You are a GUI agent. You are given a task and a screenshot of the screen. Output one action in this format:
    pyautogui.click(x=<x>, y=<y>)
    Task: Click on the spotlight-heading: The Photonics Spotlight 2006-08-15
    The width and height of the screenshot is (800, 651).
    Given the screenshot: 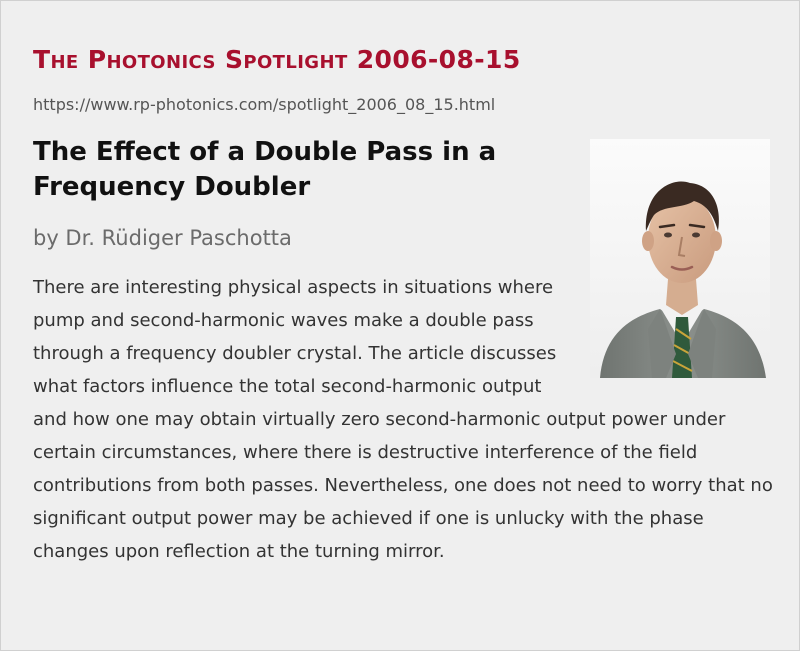 What is the action you would take?
    pyautogui.click(x=277, y=59)
    